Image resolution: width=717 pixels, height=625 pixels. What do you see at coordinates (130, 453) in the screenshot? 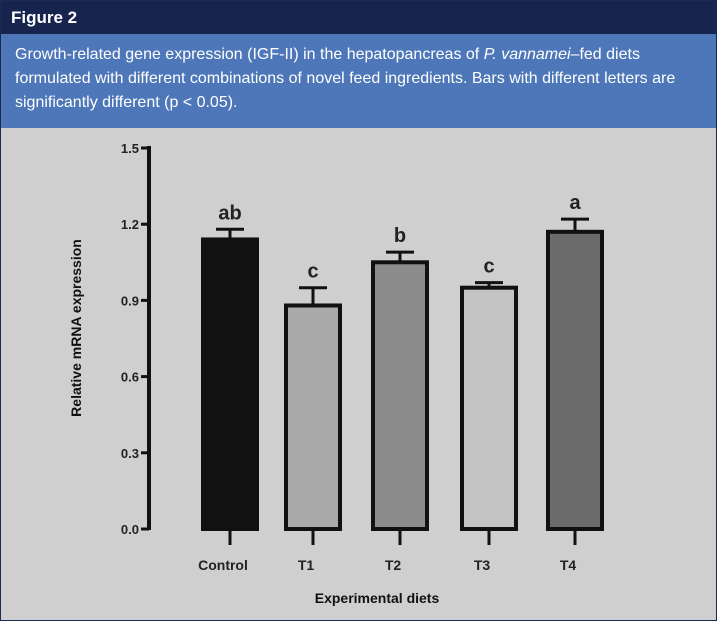
I see `y-tick-label: 0.3` at bounding box center [130, 453].